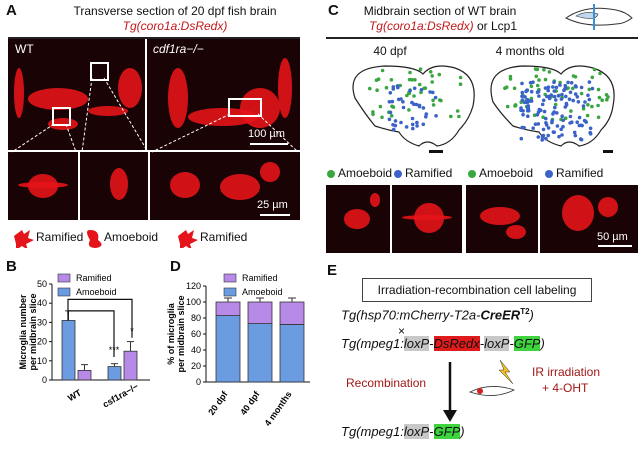 Image resolution: width=640 pixels, height=458 pixels. What do you see at coordinates (230, 278) in the screenshot?
I see `legend-swatch-ramified` at bounding box center [230, 278].